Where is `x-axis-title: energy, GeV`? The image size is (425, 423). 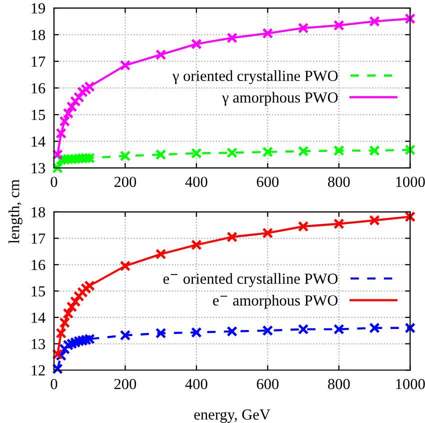 x-axis-title: energy, GeV is located at coordinates (232, 416).